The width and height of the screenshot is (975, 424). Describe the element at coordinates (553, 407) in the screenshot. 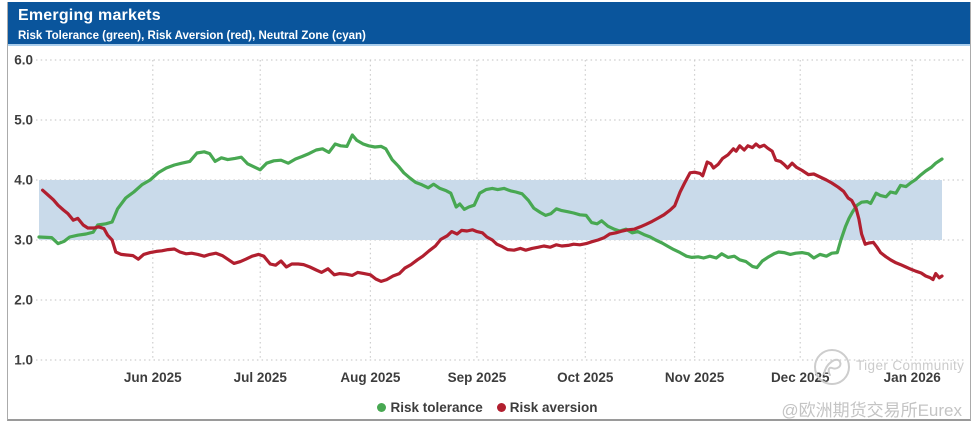

I see `legend-label: Risk aversion` at that location.